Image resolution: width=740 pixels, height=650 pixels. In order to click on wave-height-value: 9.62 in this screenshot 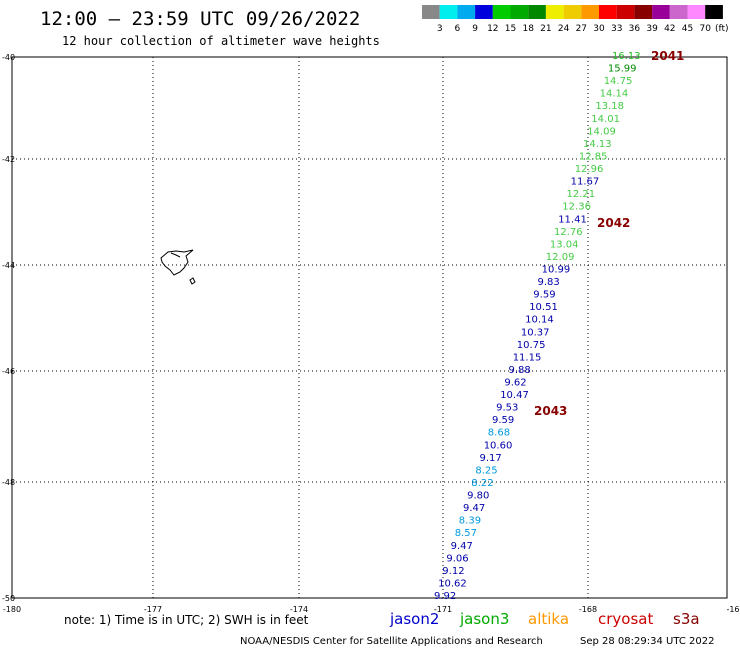, I will do `click(515, 383)`.